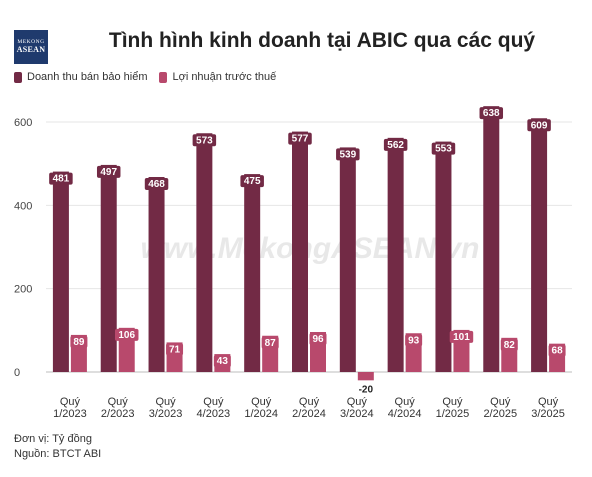  I want to click on source-note: Nguồn: BTCT ABI, so click(58, 454).